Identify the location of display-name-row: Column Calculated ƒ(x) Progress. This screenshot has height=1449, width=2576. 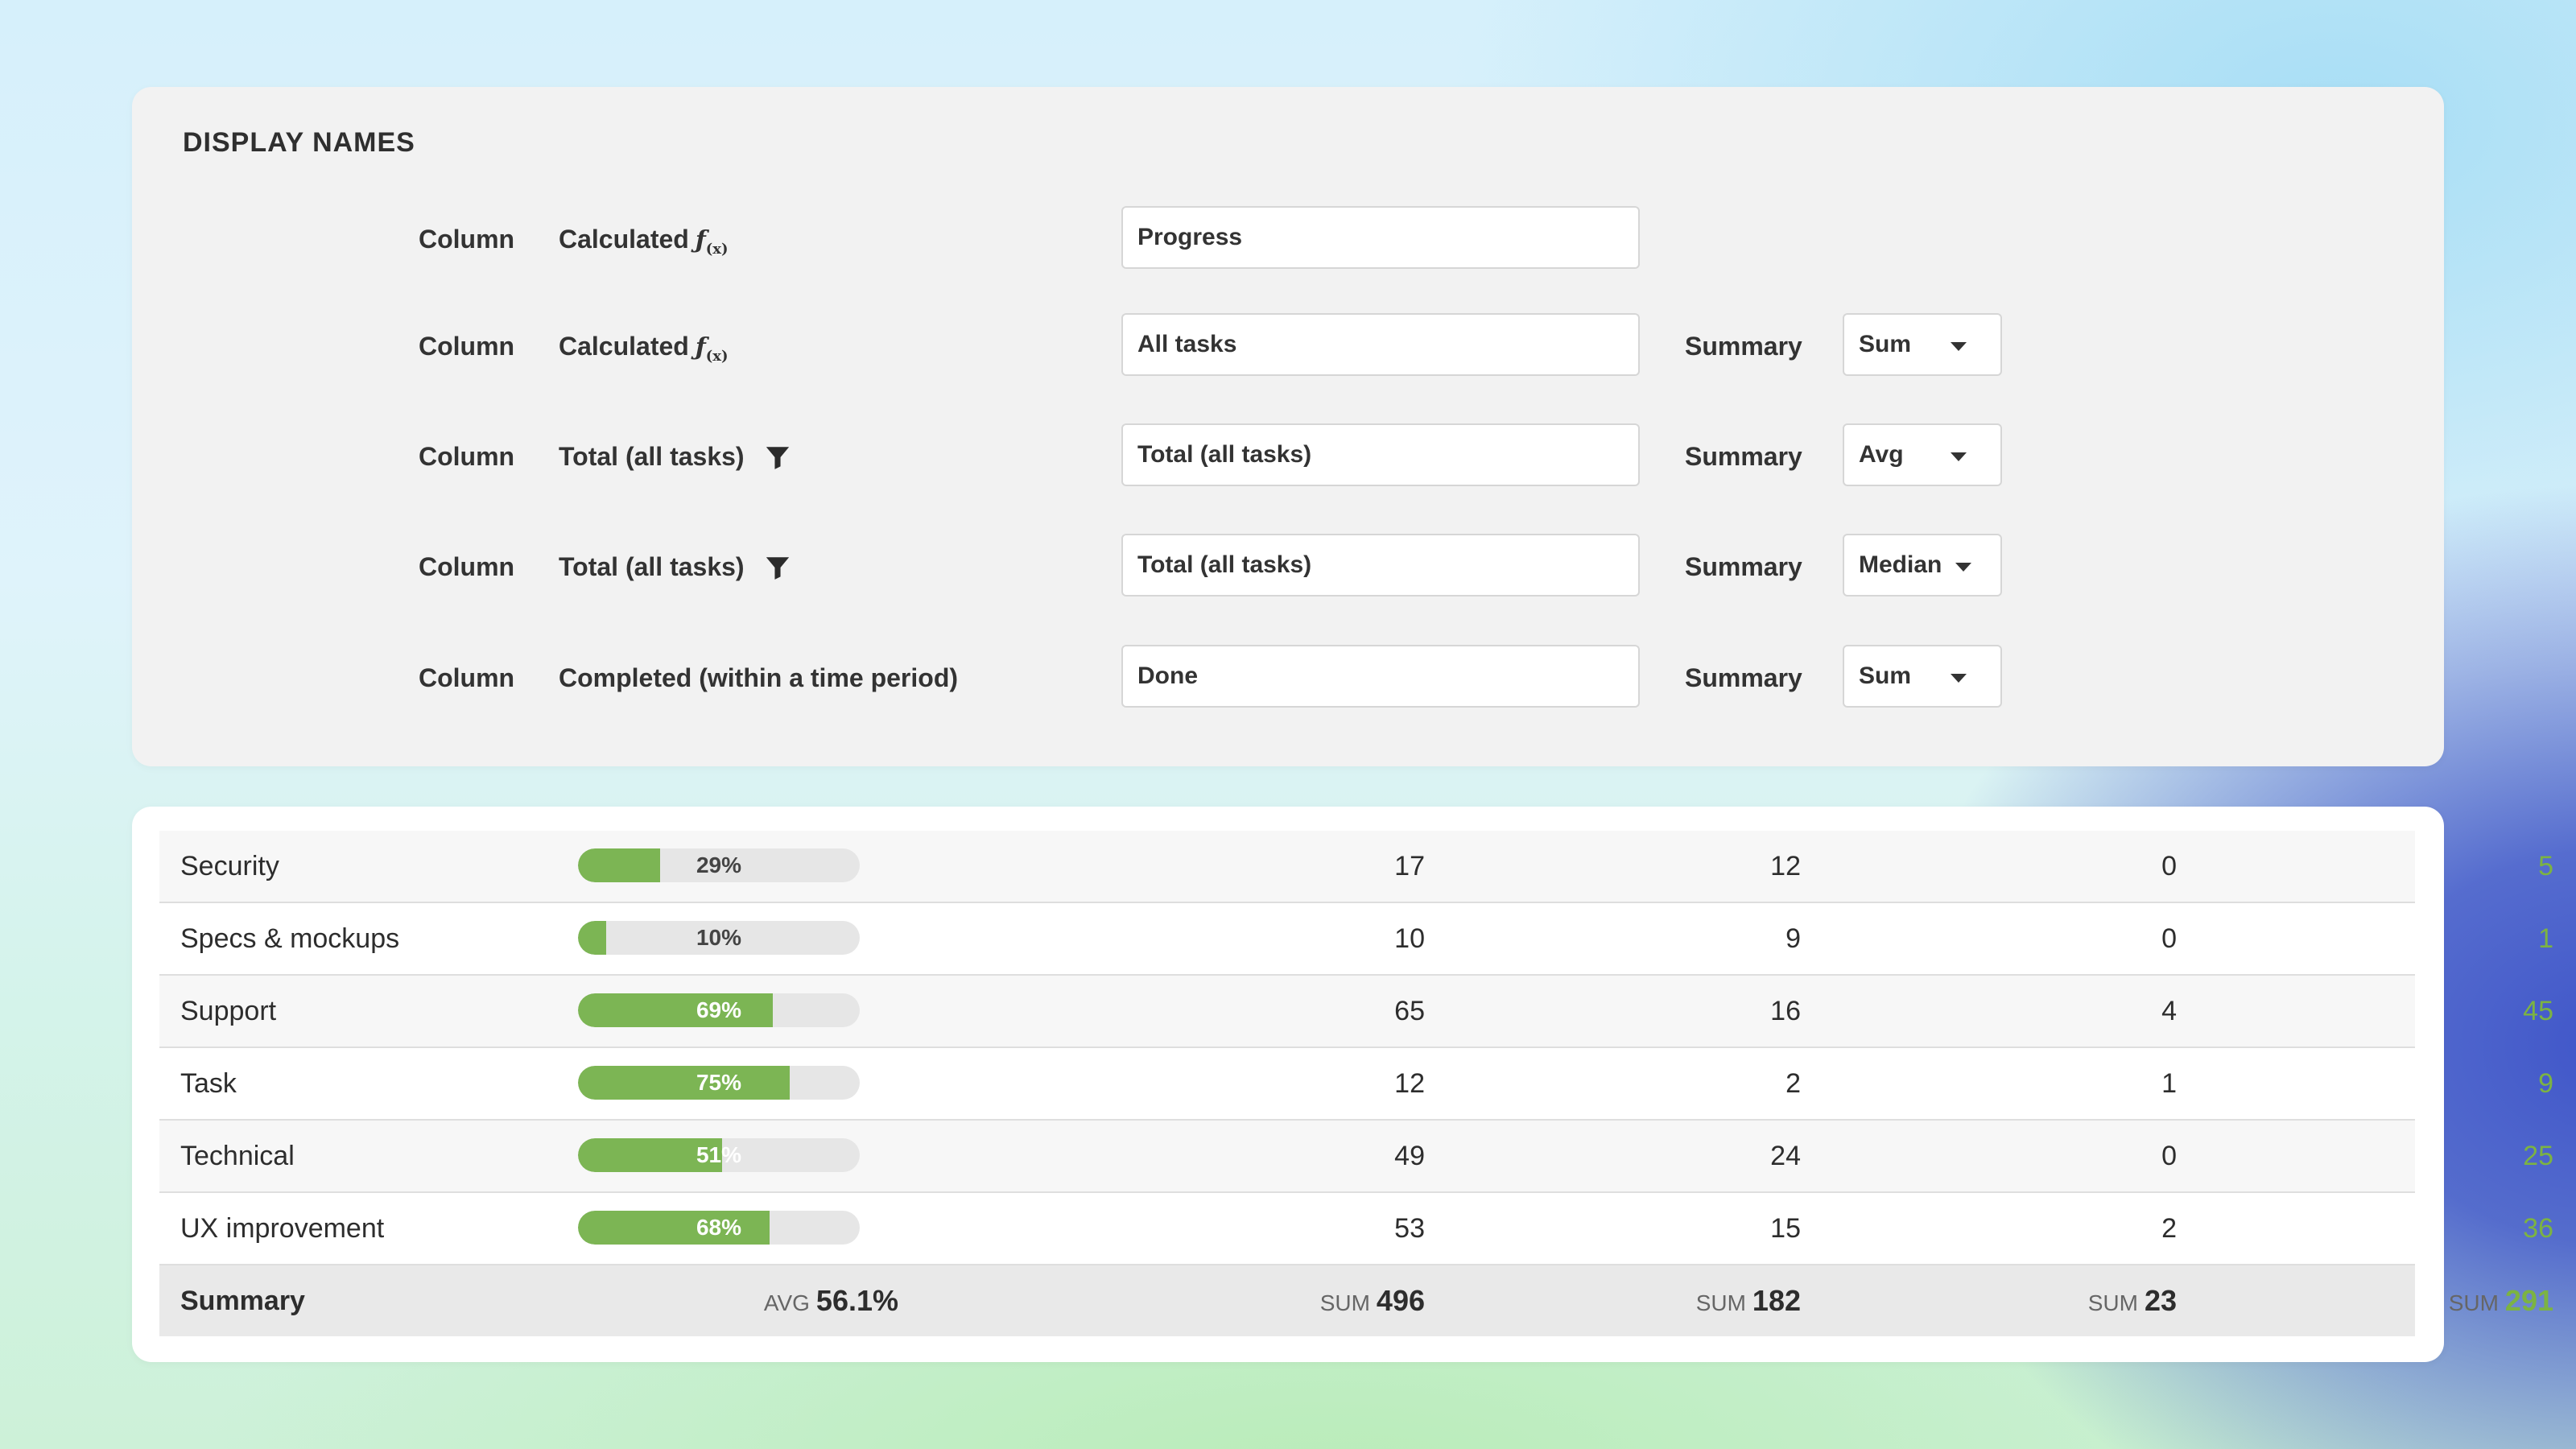
(1288, 239).